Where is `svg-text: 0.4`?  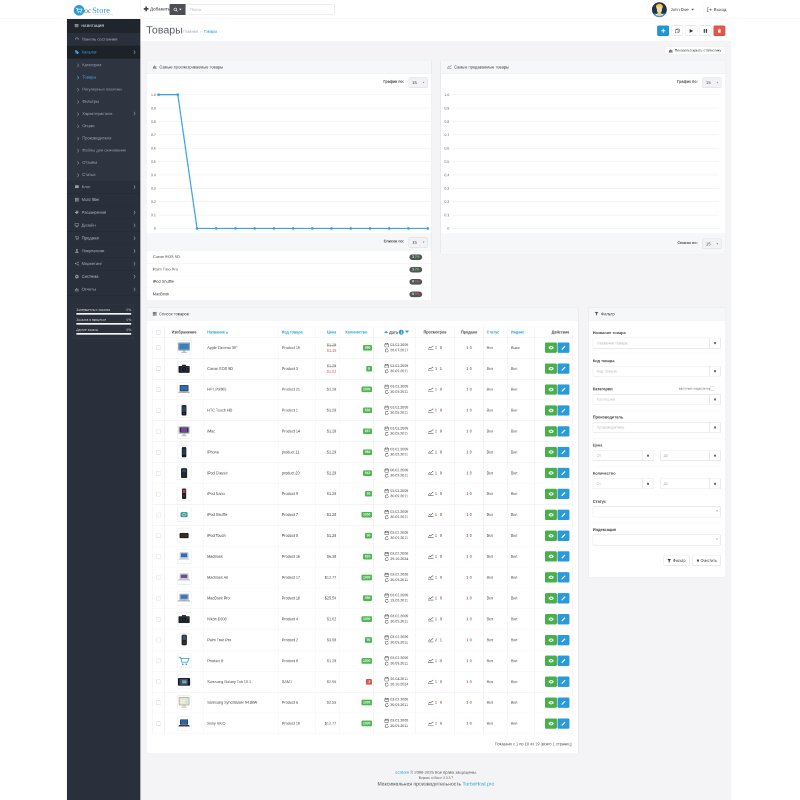
svg-text: 0.4 is located at coordinates (153, 175).